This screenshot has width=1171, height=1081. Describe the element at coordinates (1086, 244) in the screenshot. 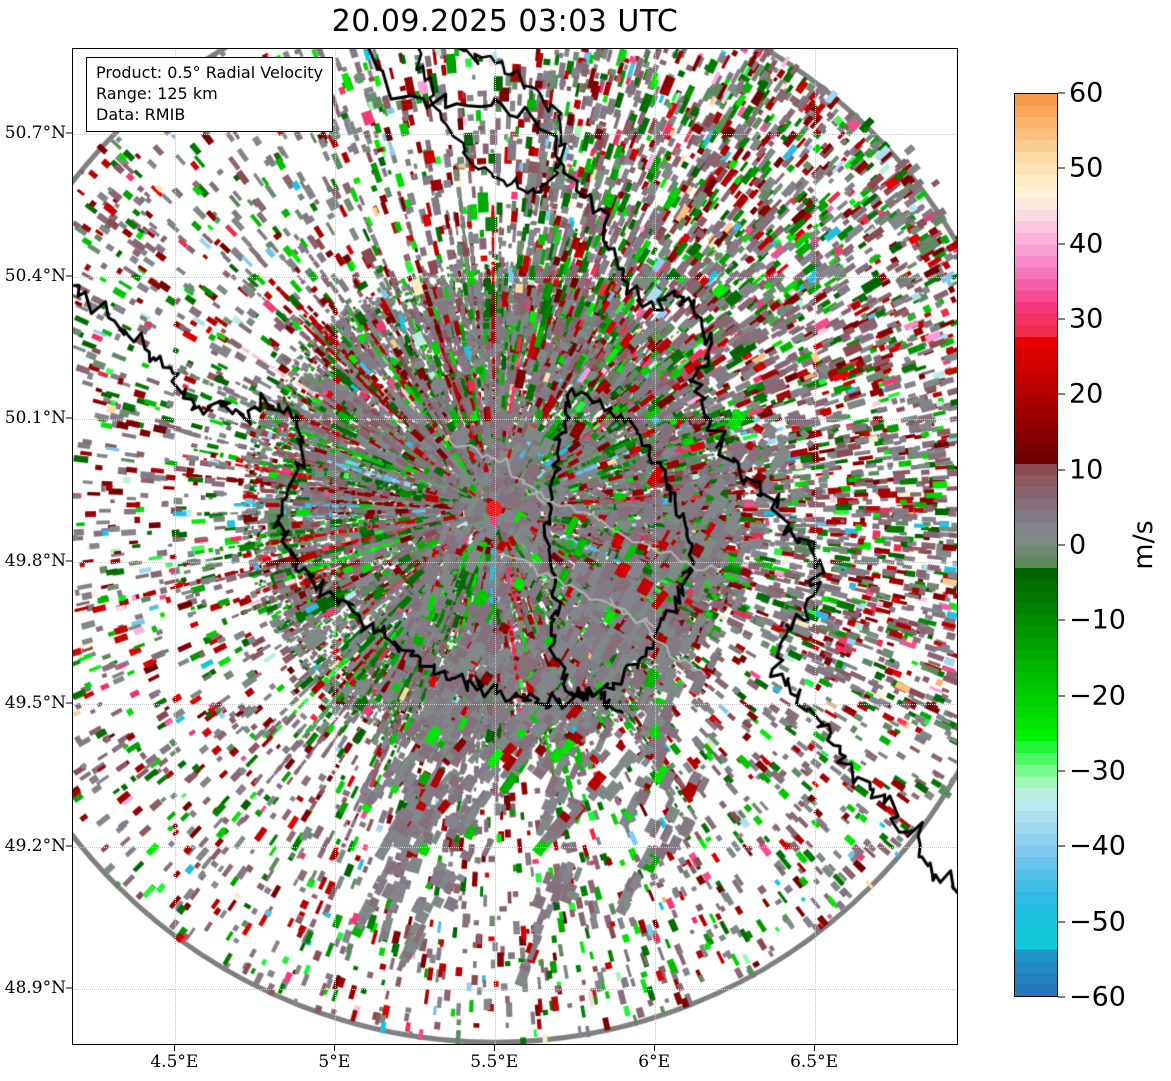

I see `colorbar-tick-label: 40` at that location.